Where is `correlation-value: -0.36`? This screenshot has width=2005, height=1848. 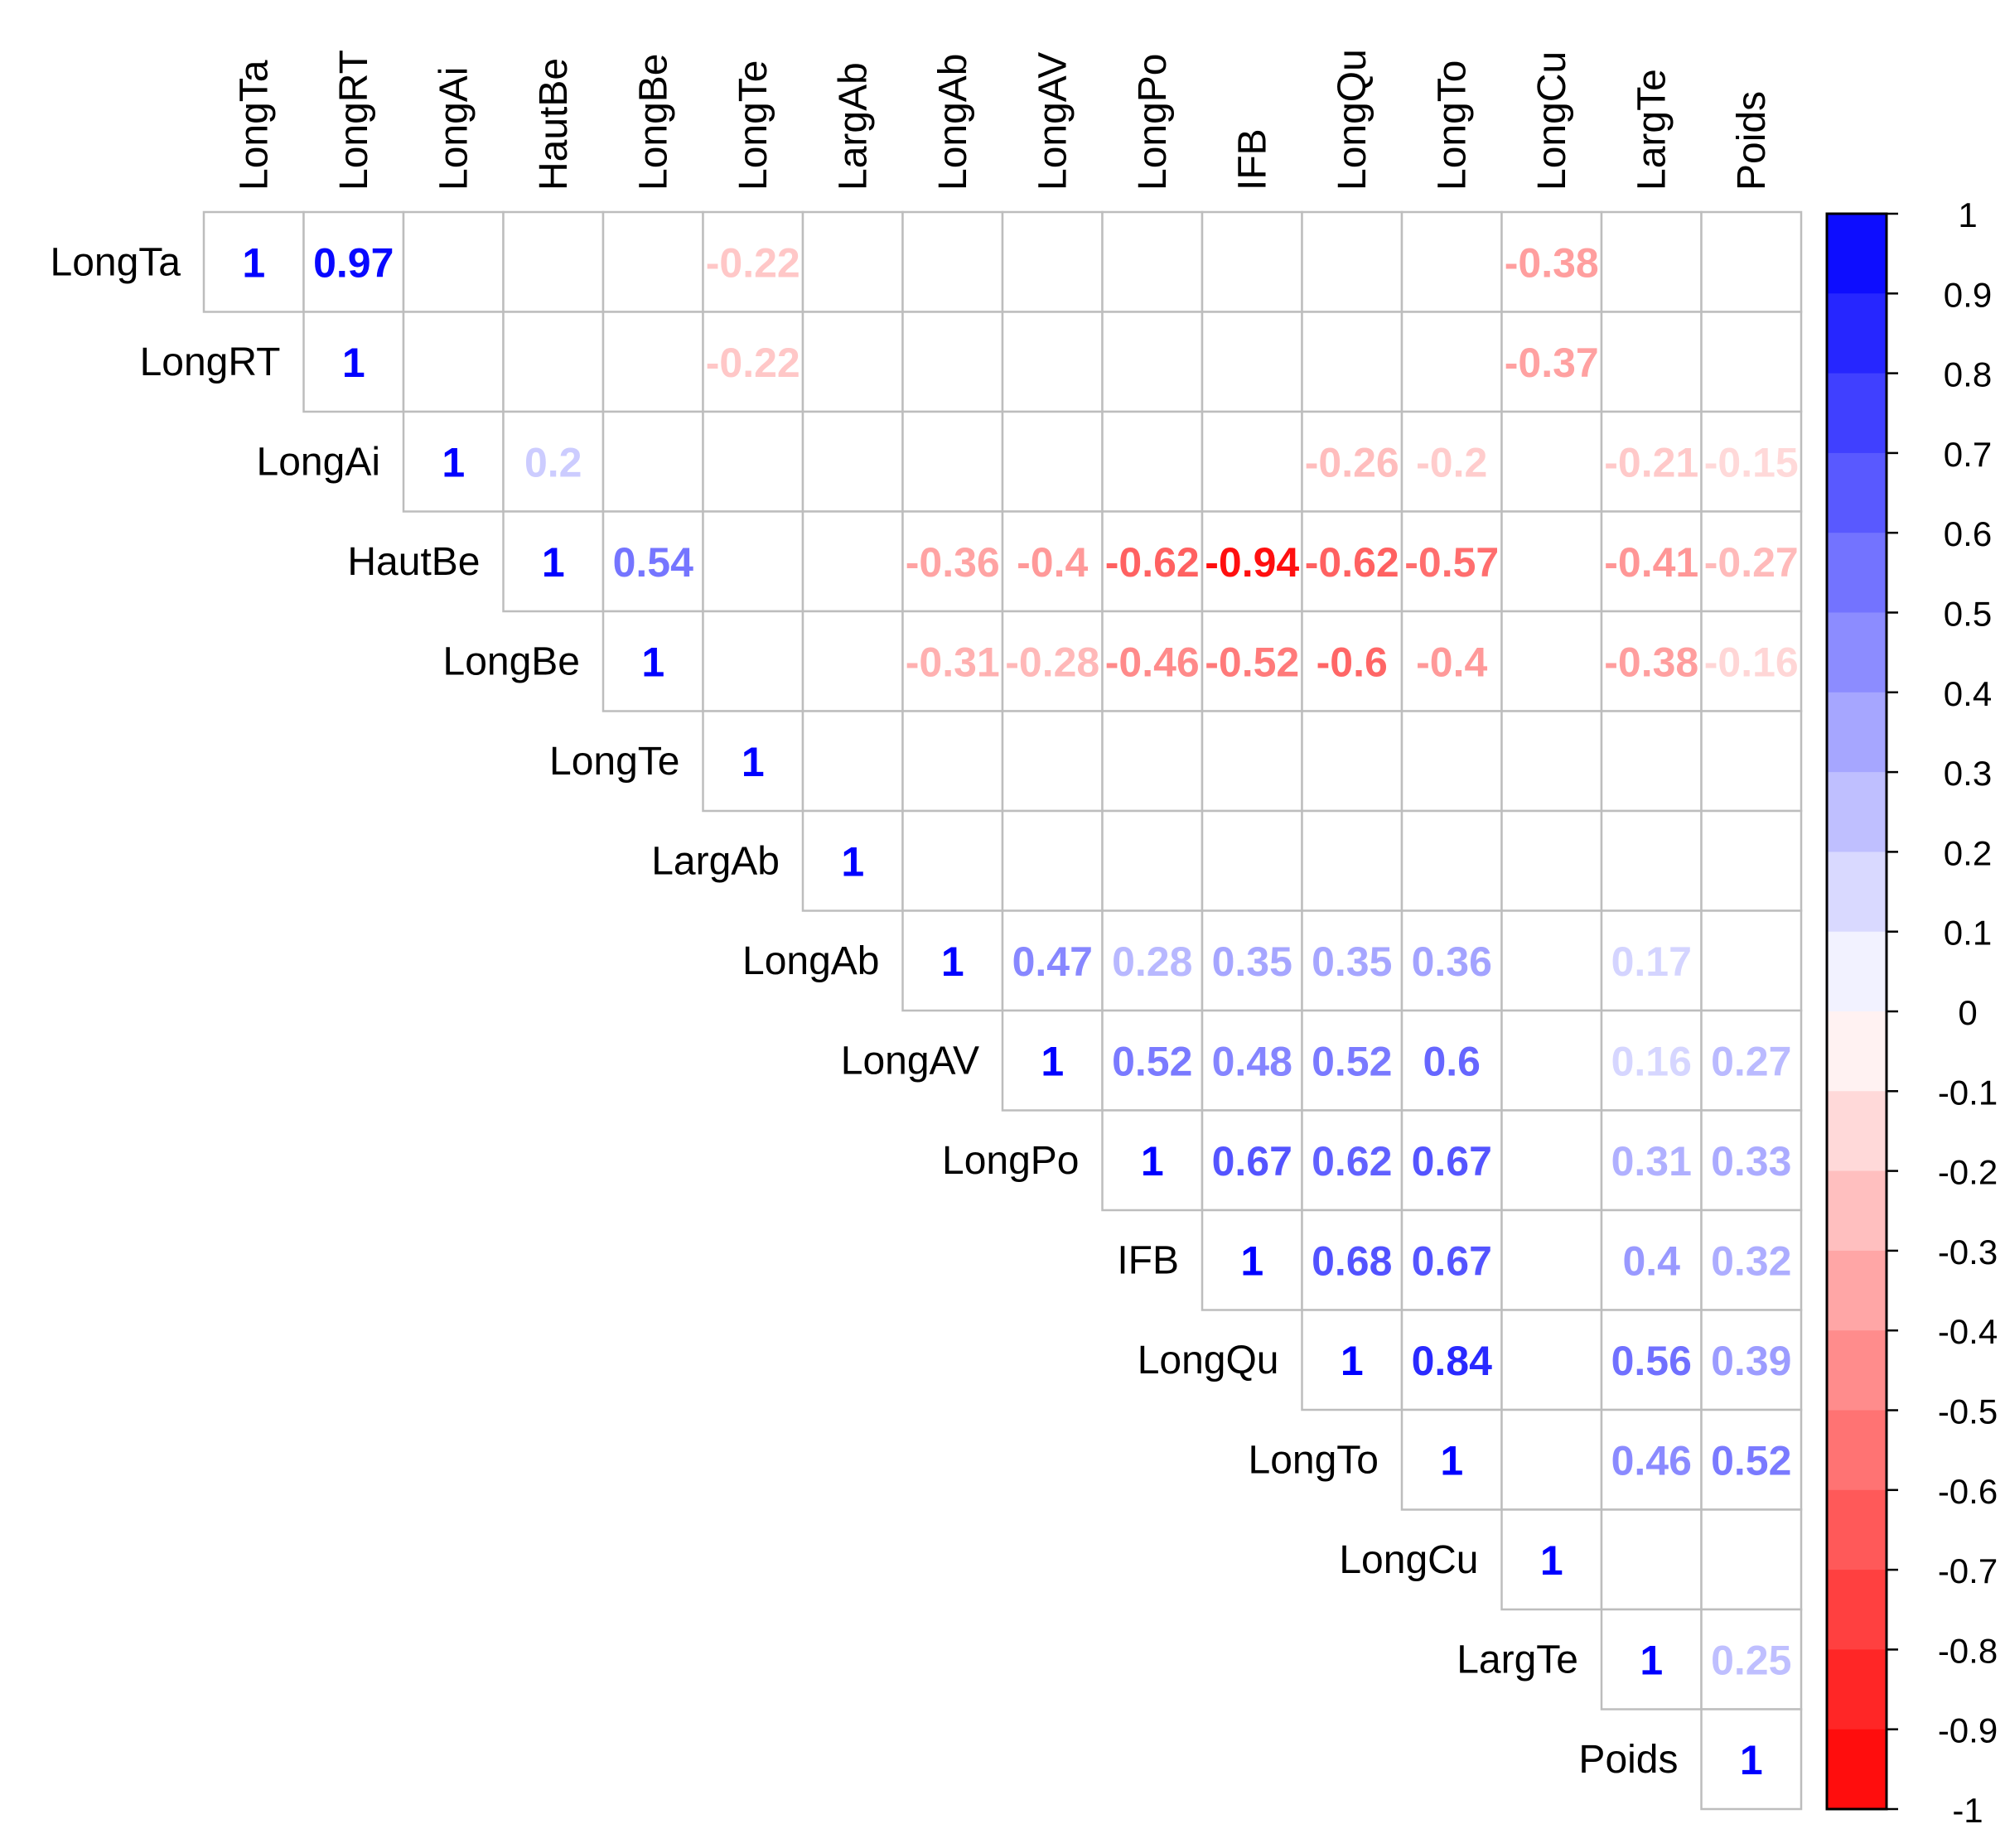
correlation-value: -0.36 is located at coordinates (953, 562).